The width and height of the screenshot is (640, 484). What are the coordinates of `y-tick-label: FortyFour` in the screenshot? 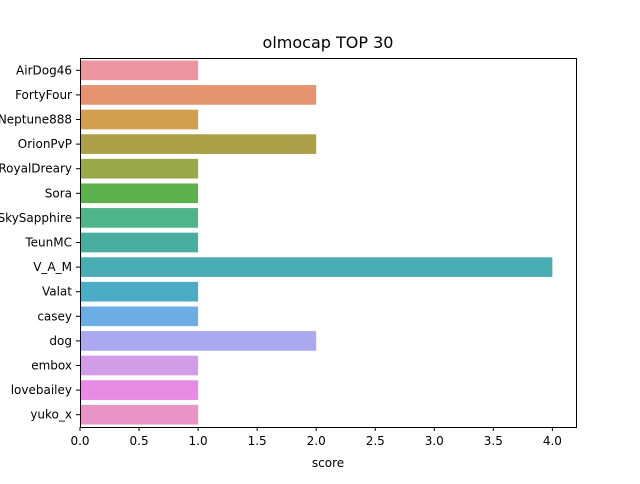 It's located at (43, 95).